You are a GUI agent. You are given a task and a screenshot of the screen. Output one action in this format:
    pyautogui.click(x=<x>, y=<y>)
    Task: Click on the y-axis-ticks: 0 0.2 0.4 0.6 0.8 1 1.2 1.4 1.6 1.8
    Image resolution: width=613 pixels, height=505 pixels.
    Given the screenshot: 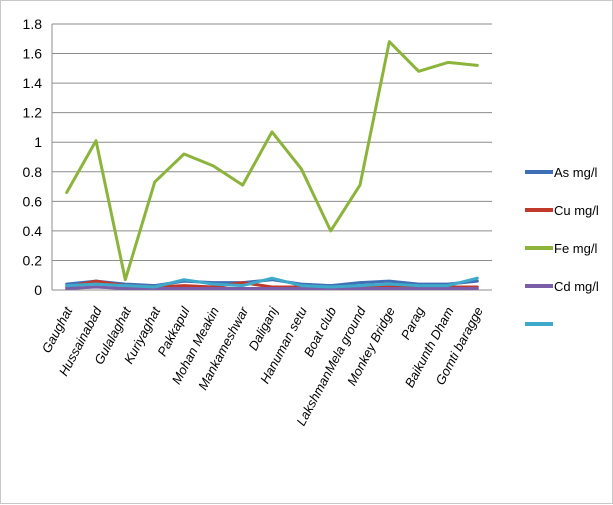 What is the action you would take?
    pyautogui.click(x=33, y=157)
    